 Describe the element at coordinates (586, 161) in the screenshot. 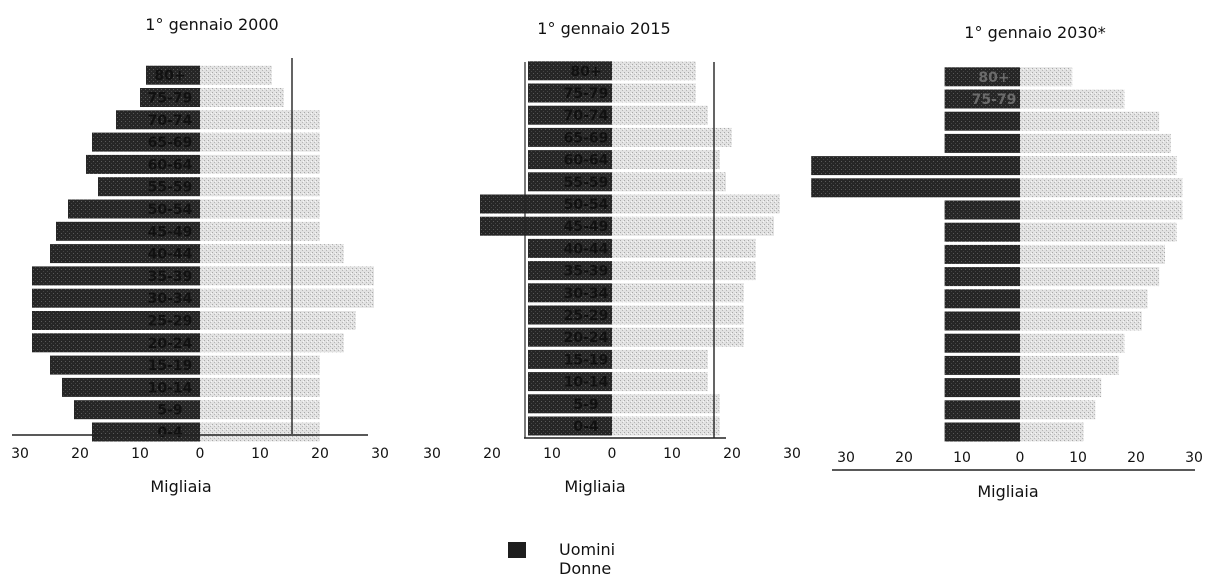

I see `age-label: 60-64` at that location.